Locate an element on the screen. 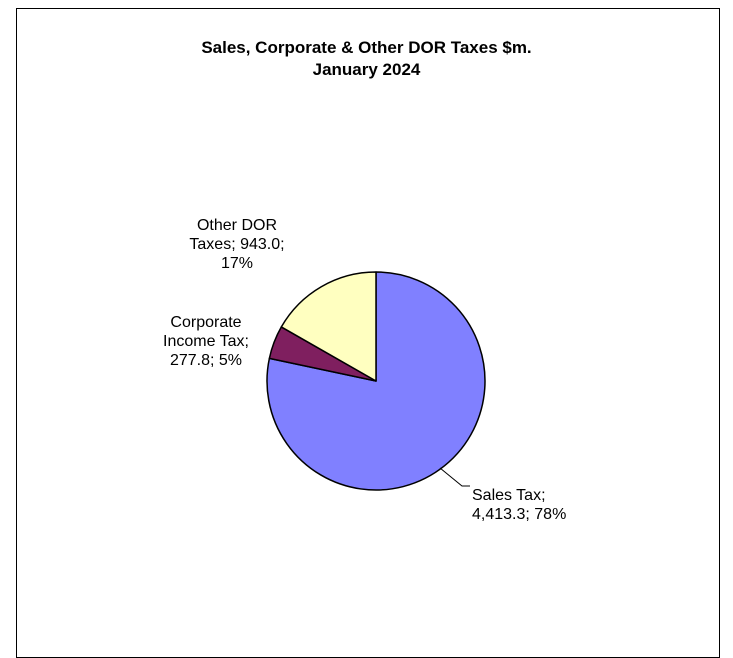 This screenshot has height=658, width=733. data-label-other-dor-taxes: Other DOR Taxes; 943.0; 17% is located at coordinates (236, 244).